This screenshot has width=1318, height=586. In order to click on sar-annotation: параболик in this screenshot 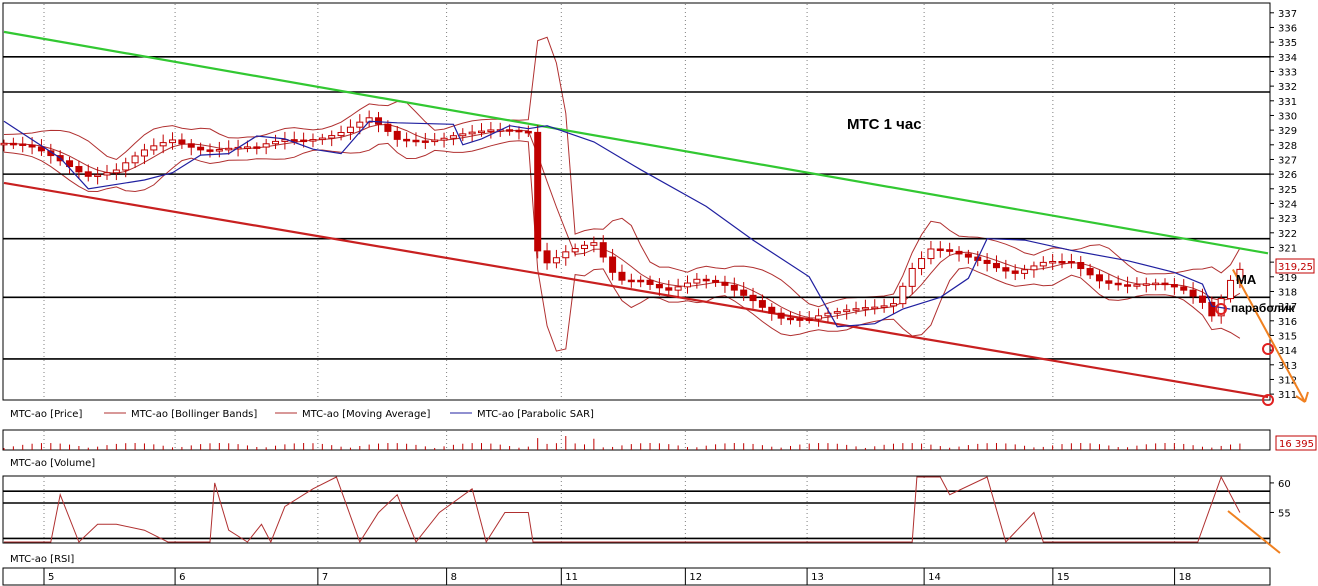, I will do `click(1263, 308)`.